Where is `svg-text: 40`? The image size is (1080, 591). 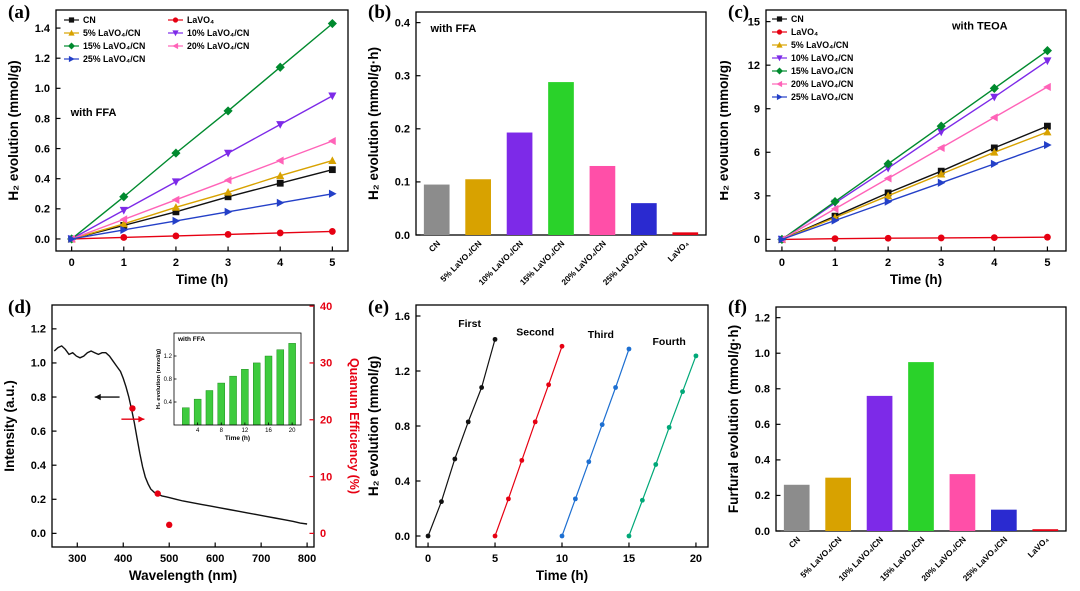 svg-text: 40 is located at coordinates (326, 307).